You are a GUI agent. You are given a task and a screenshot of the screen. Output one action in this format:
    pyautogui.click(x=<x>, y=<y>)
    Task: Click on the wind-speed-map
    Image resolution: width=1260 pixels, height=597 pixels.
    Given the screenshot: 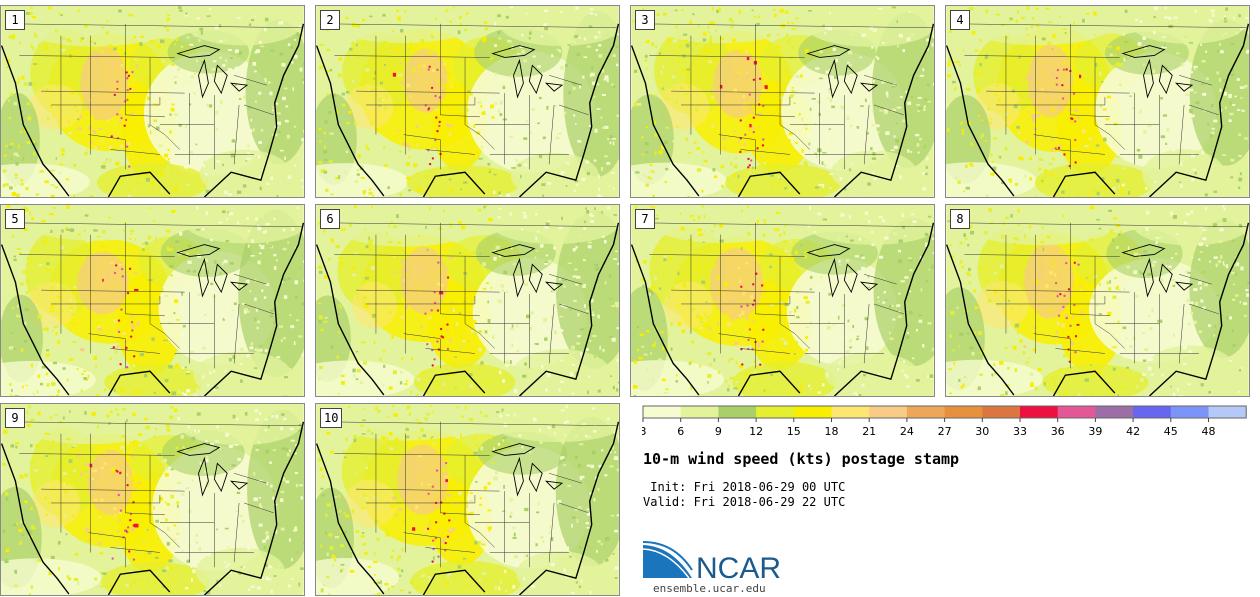 What is the action you would take?
    pyautogui.click(x=1097, y=300)
    